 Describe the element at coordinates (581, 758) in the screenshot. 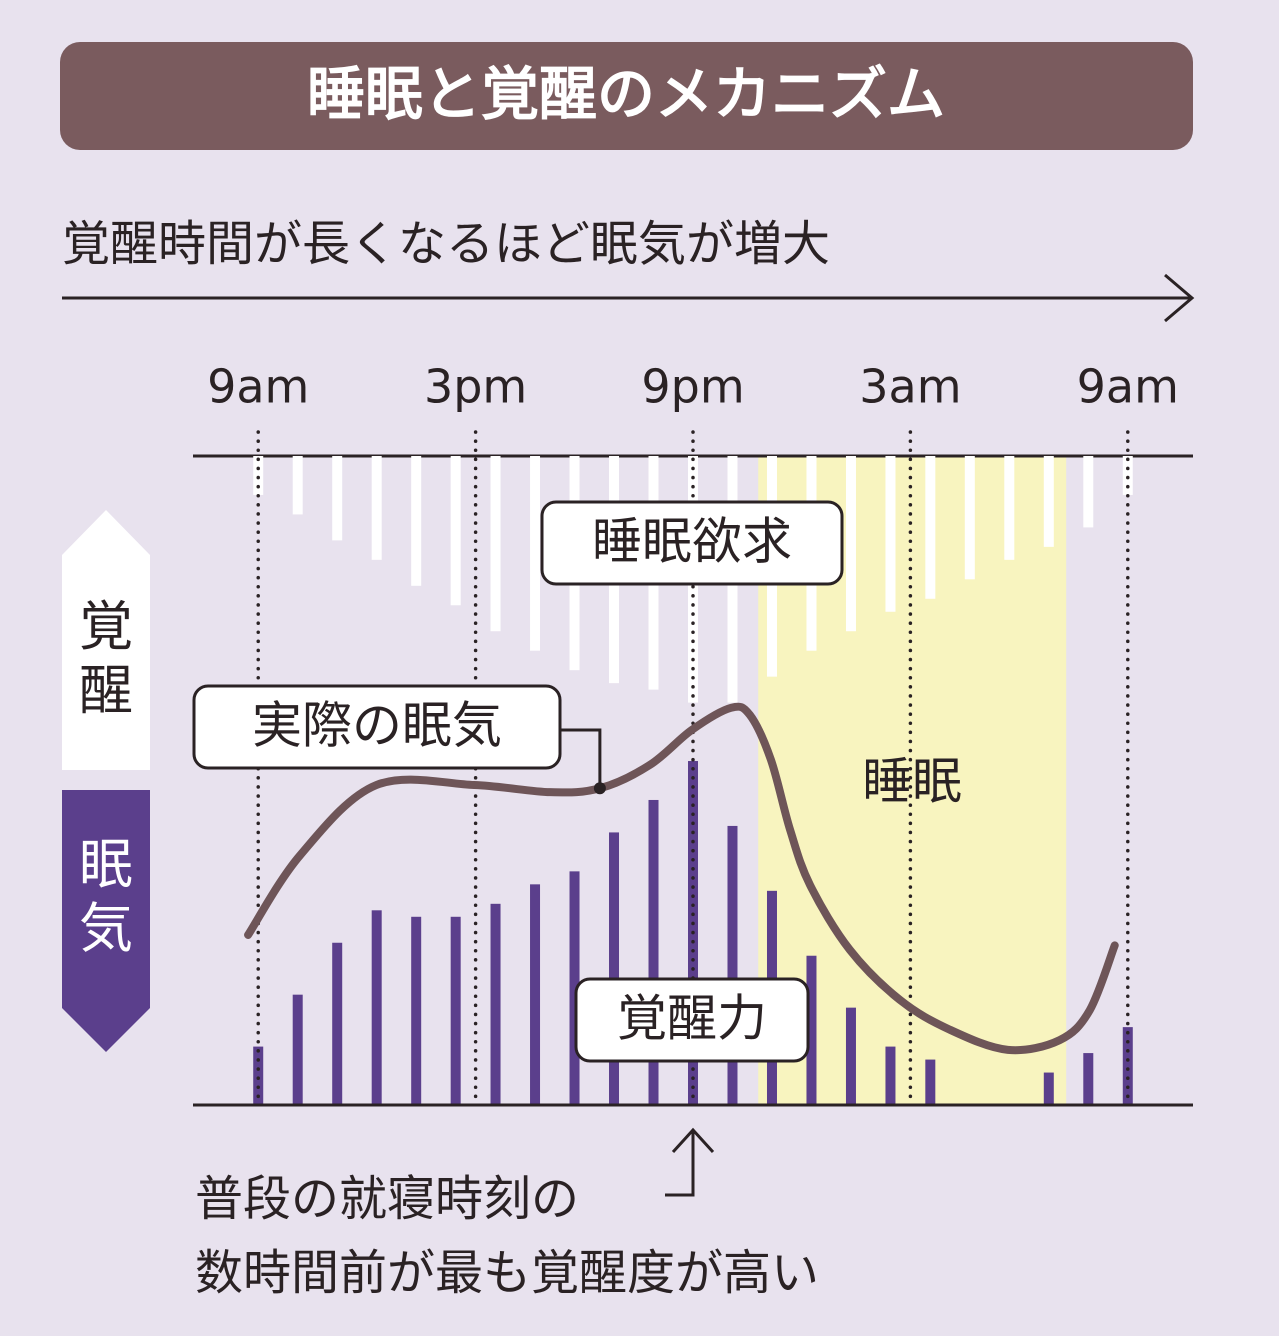

I see `leader-line` at that location.